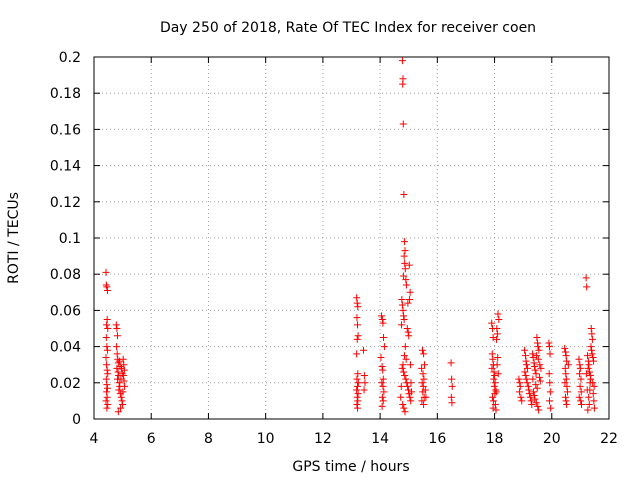  I want to click on y-tick-labels: 0 0.02 0.04 0.06 0.08 0.1 0.12 0.14 0.16 0.18 0.2, so click(65, 239).